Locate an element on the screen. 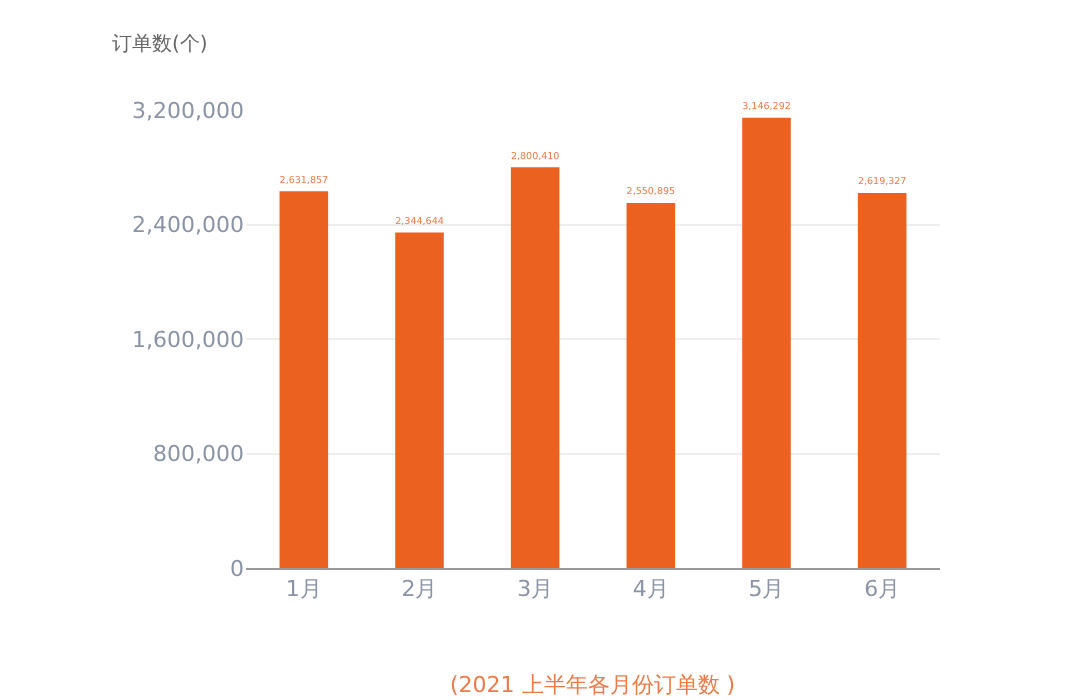  y-axis-title: 订单数(个) is located at coordinates (160, 44).